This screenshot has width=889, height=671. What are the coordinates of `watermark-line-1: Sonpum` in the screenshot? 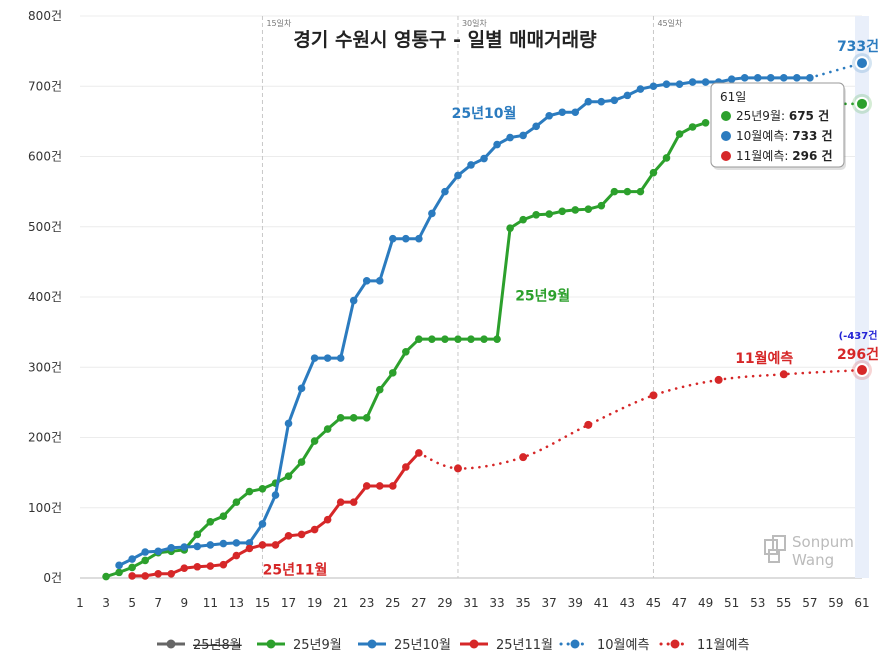 It's located at (823, 542).